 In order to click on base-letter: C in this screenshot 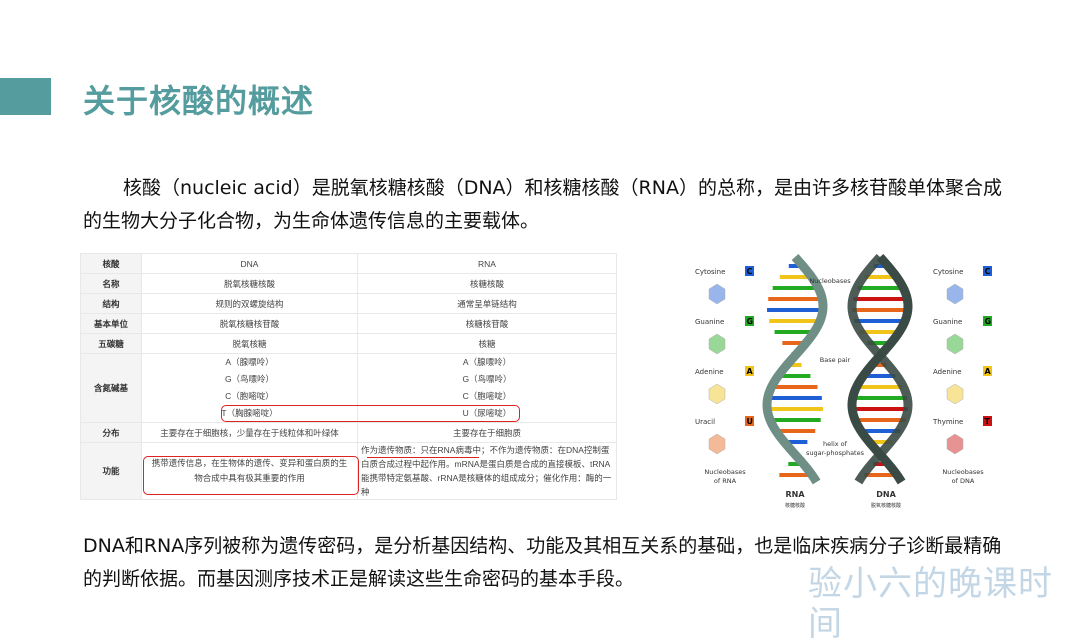, I will do `click(988, 271)`.